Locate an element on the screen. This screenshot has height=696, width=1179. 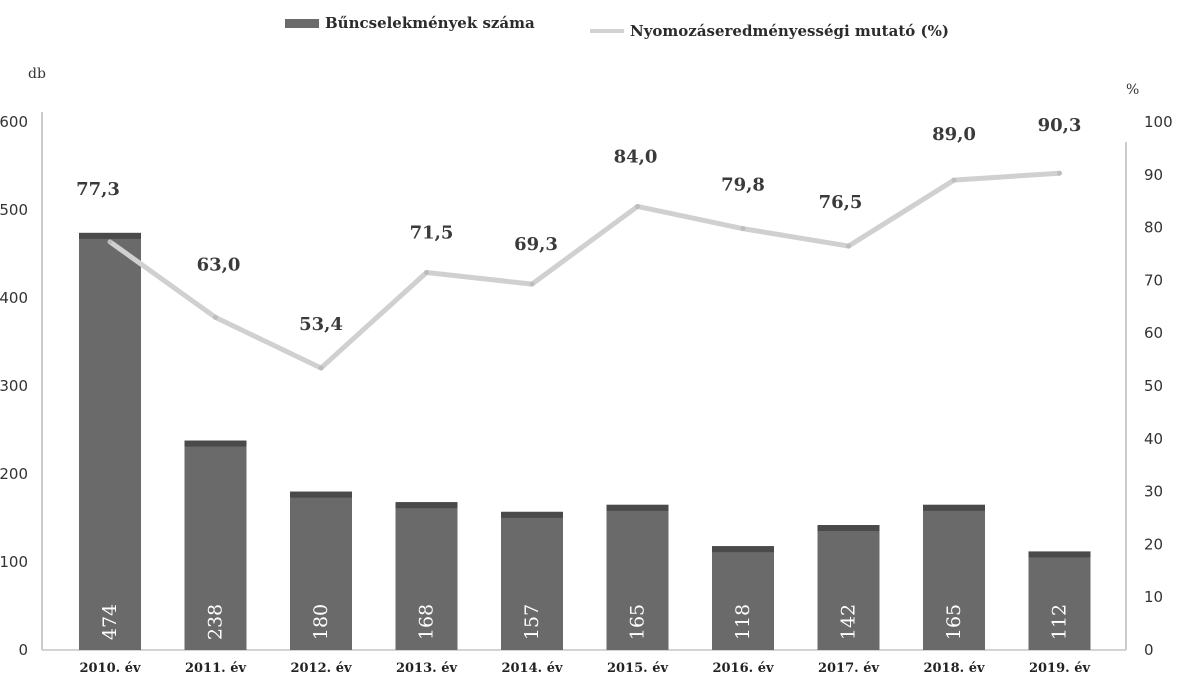
left-tick-label: 400 is located at coordinates (14, 298).